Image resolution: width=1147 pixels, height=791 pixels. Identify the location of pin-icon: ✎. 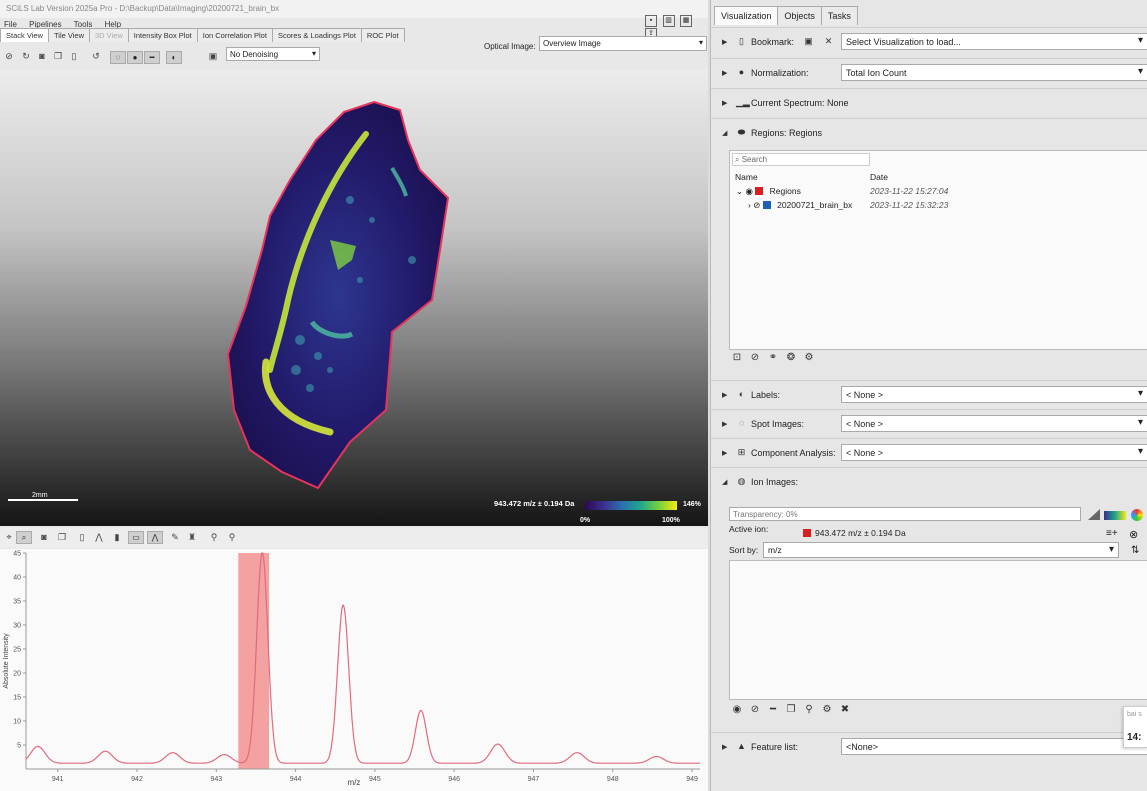
(175, 537).